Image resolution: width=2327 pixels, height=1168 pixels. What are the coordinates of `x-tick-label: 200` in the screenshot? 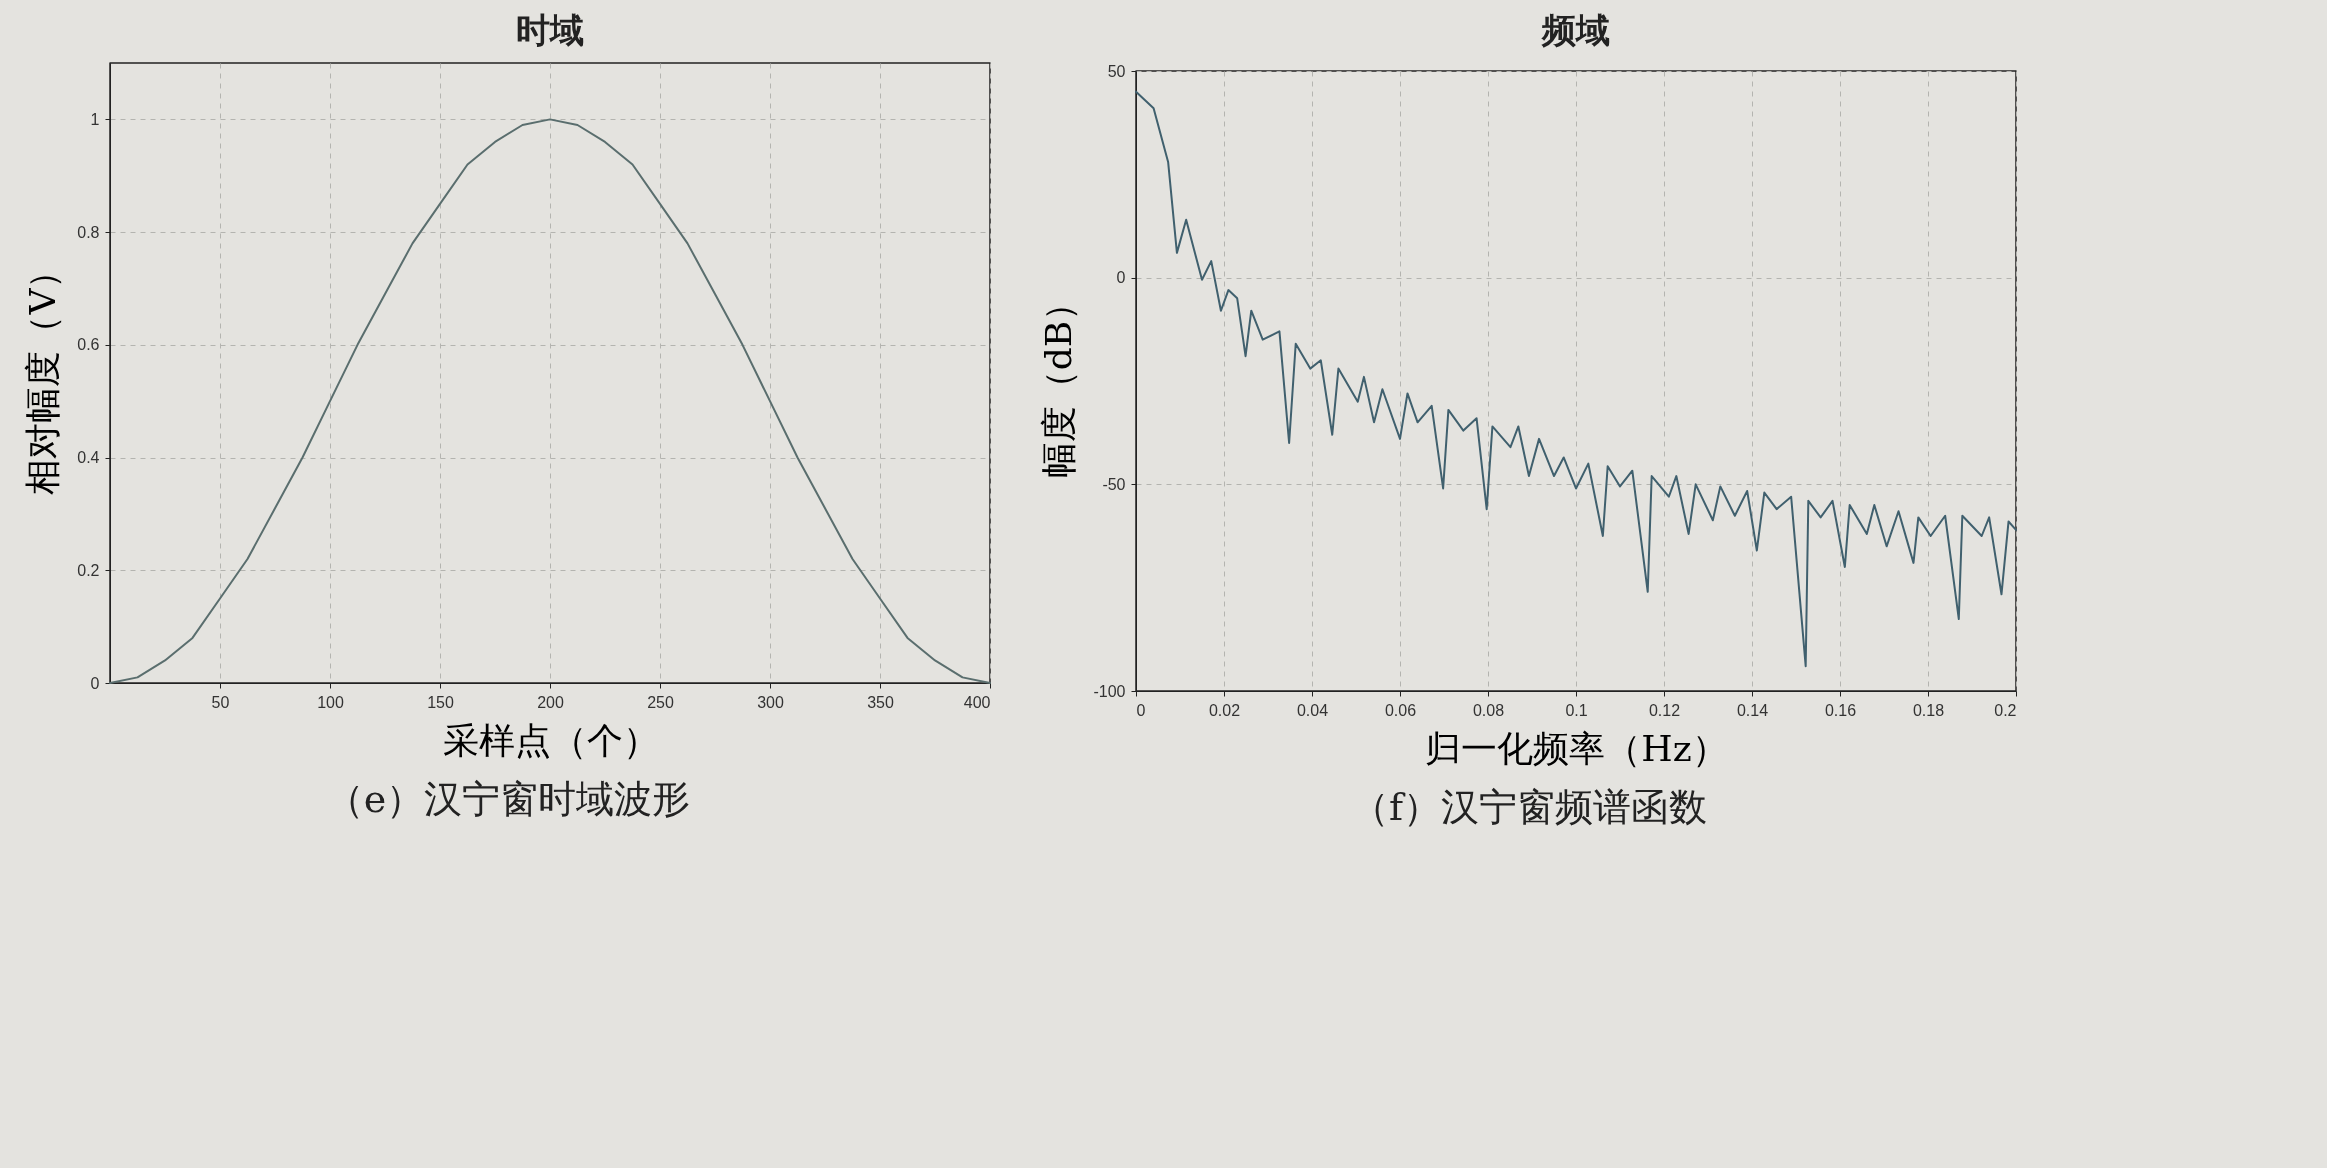 It's located at (550, 702).